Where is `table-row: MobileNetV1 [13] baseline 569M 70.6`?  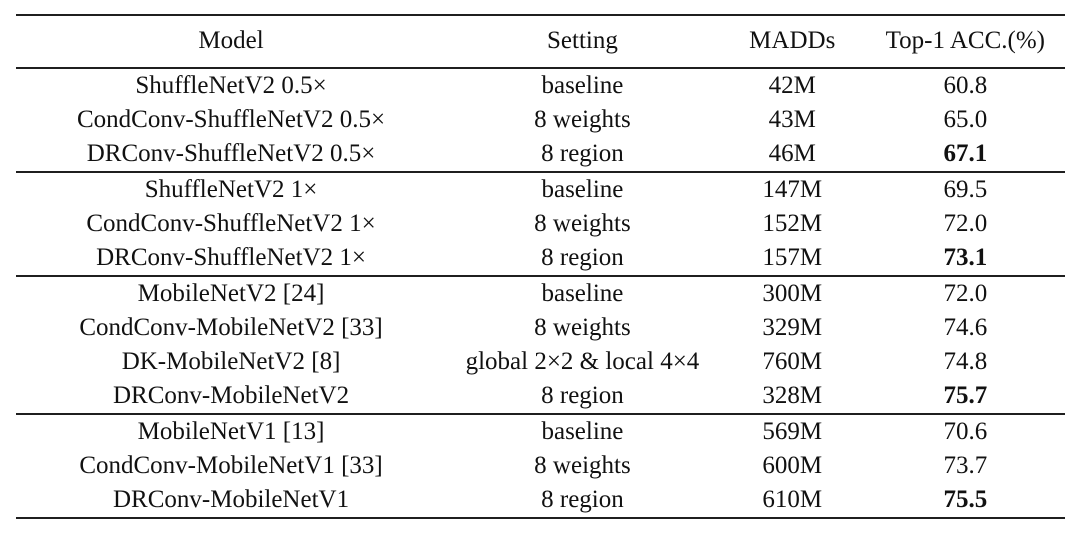
table-row: MobileNetV1 [13] baseline 569M 70.6 is located at coordinates (540, 431).